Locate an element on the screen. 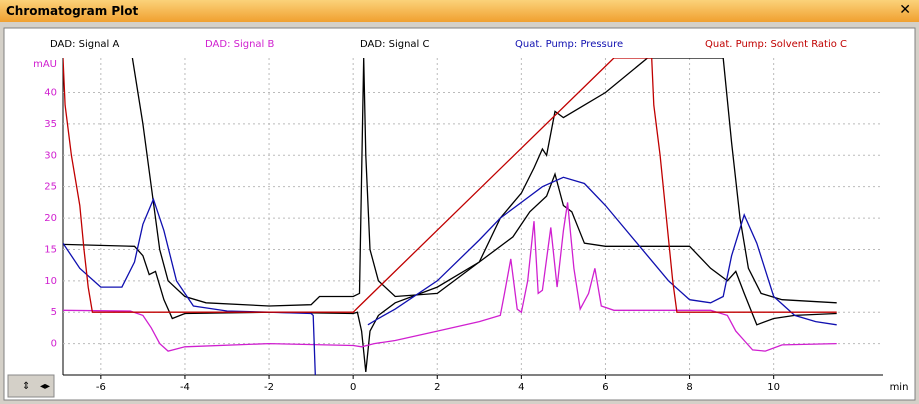 The width and height of the screenshot is (919, 404). legend-entry: Quat. Pump: Pressure is located at coordinates (569, 44).